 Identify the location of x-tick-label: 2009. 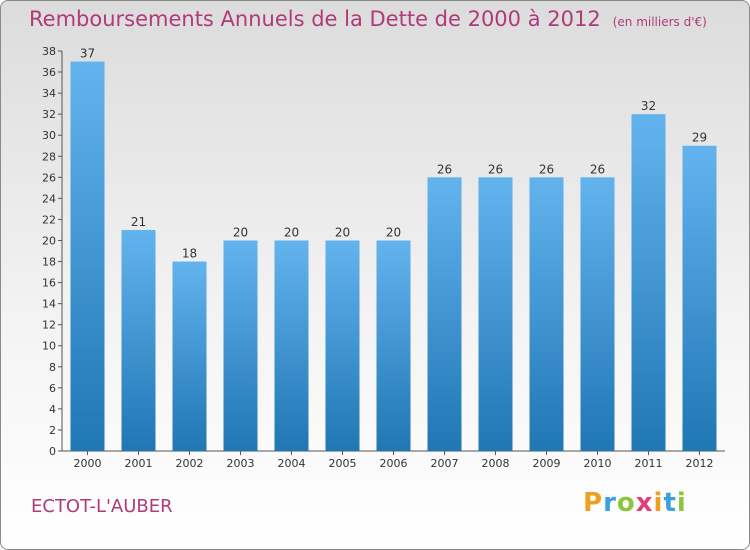
(547, 463).